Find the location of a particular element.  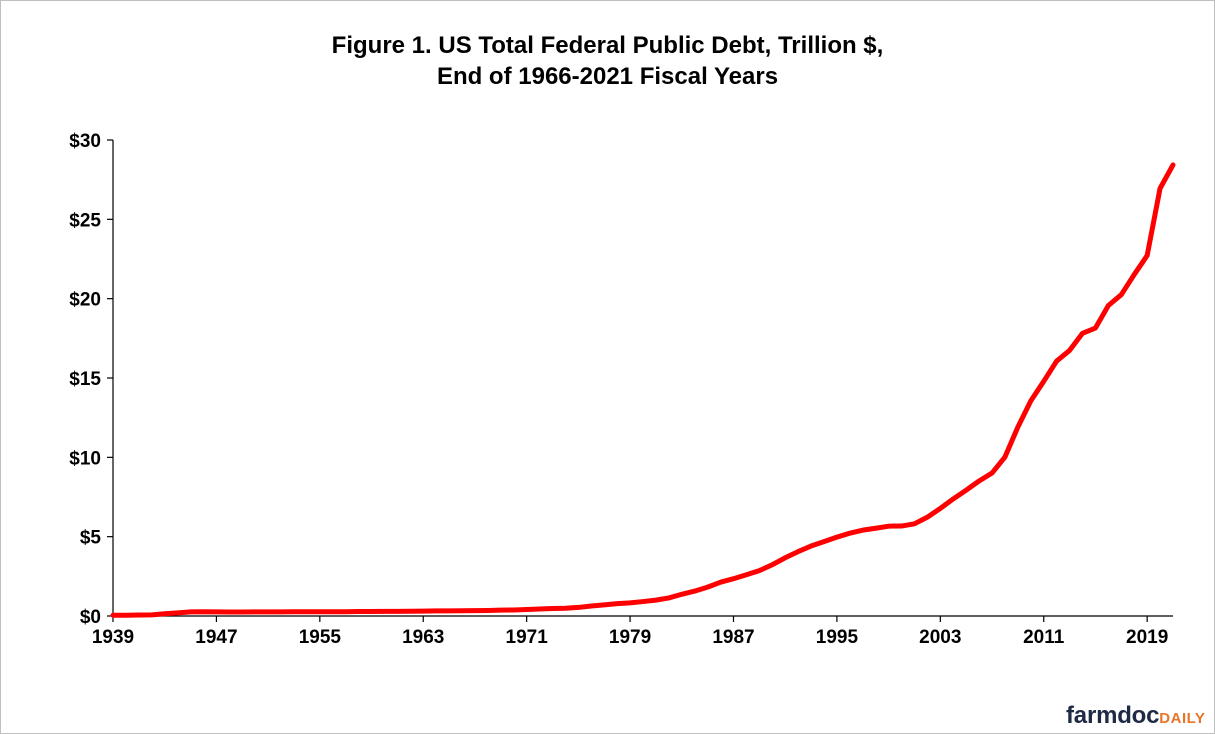

y-tick-label: $0 is located at coordinates (90, 617).